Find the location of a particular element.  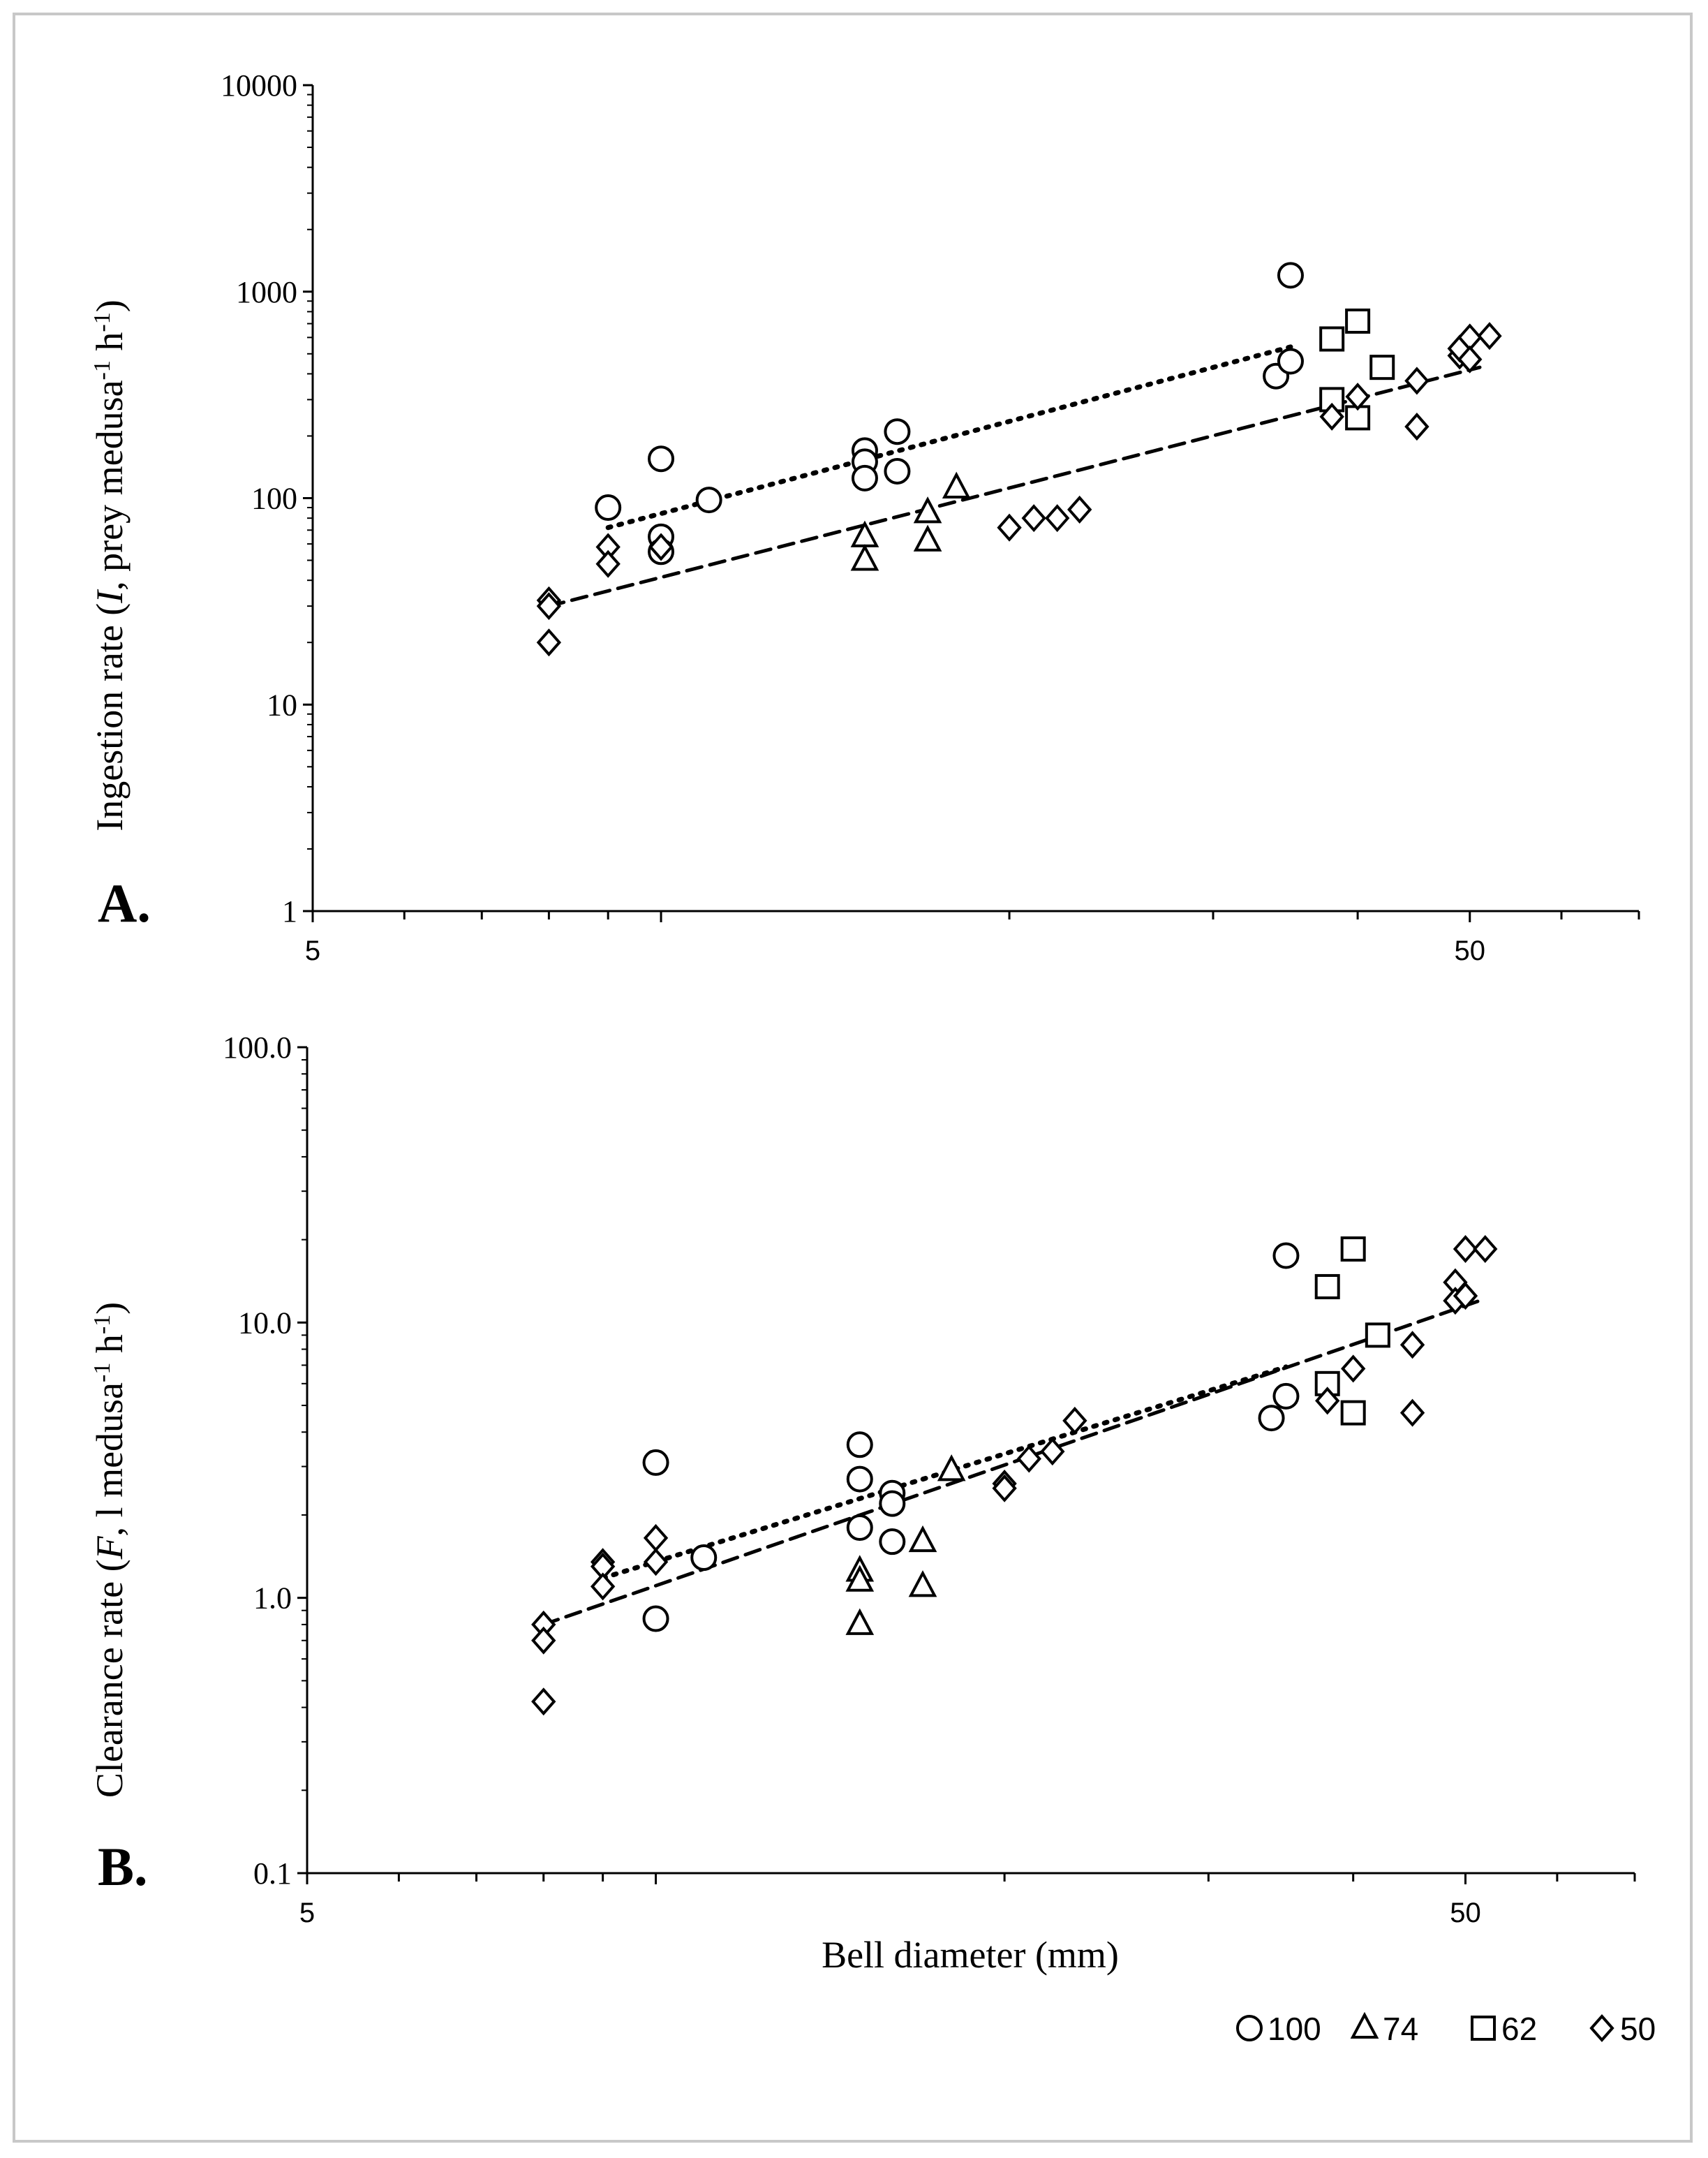

y-tick-label: 1000 is located at coordinates (266, 292).